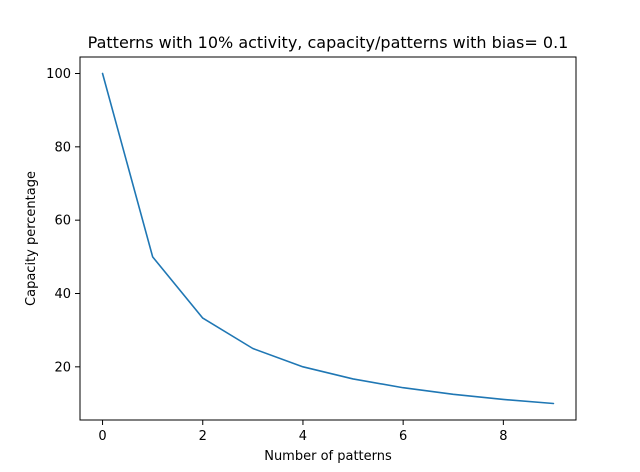 Image resolution: width=640 pixels, height=472 pixels. I want to click on x-axis-label: Number of patterns, so click(328, 456).